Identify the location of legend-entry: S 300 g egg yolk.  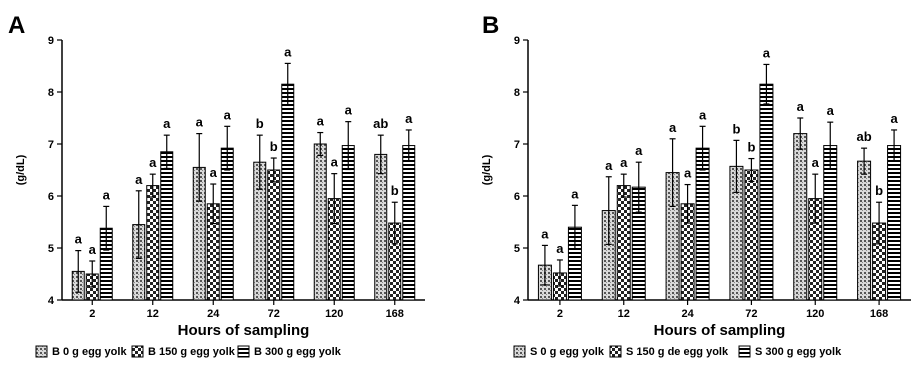
(798, 352).